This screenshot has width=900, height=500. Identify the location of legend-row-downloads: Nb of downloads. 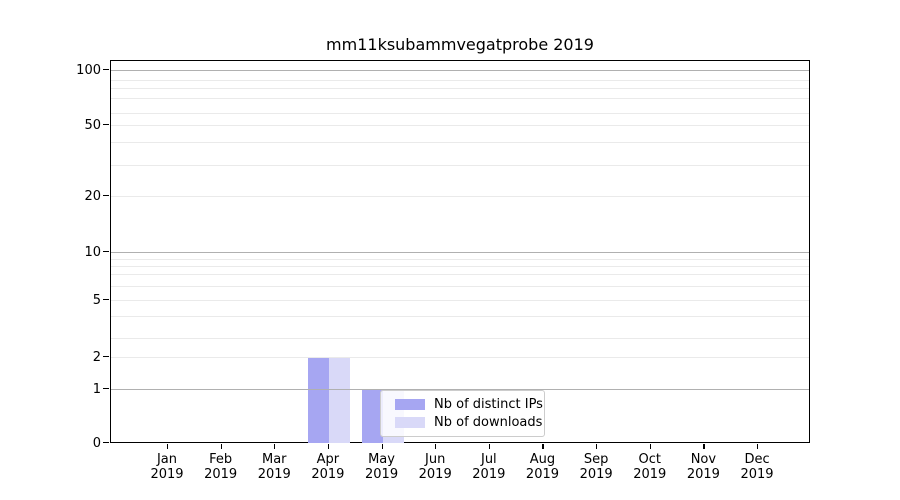
(469, 422).